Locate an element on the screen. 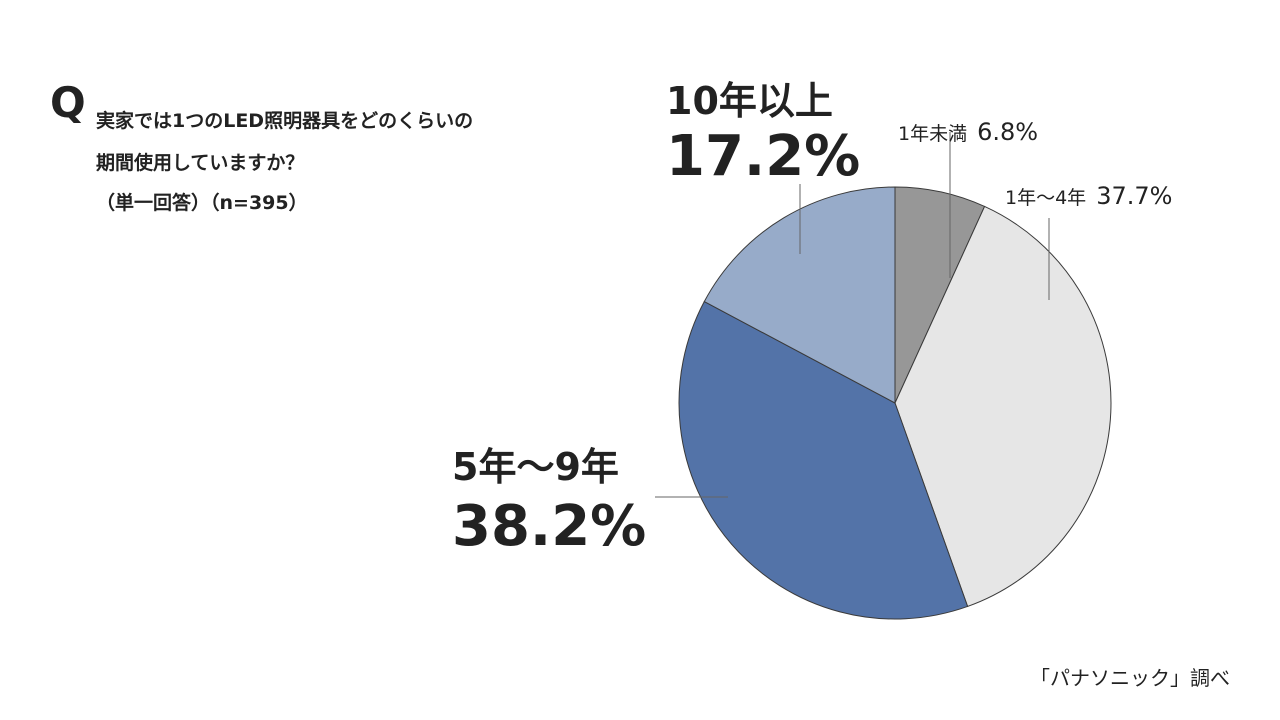  slice-label-1: 1年未満 6.8% is located at coordinates (968, 132).